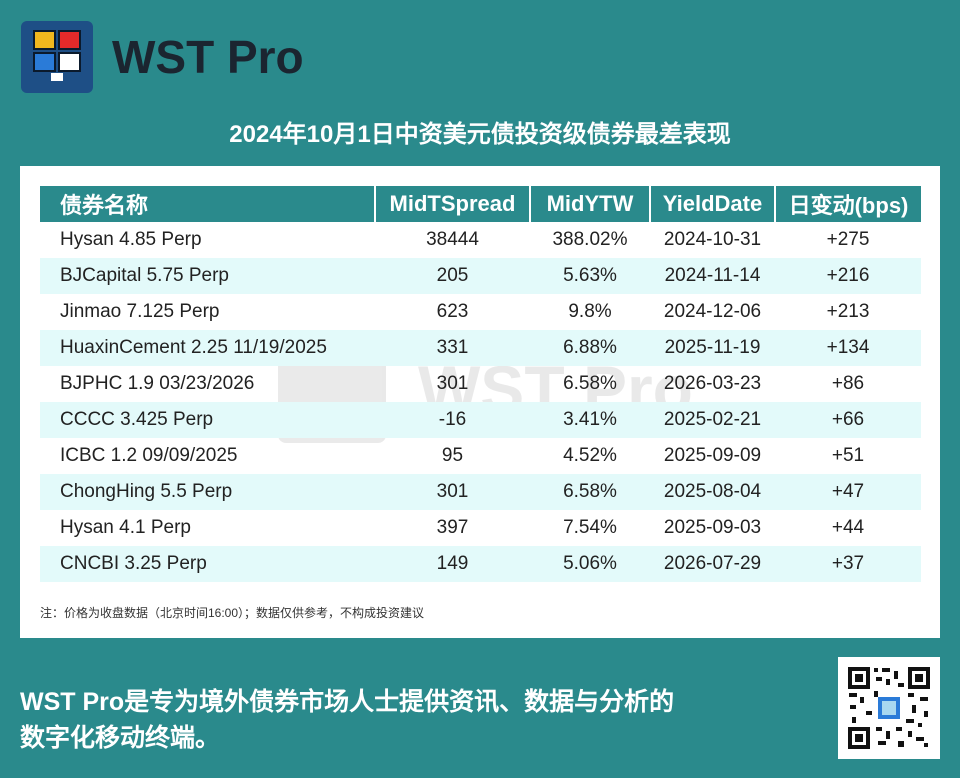  What do you see at coordinates (452, 348) in the screenshot?
I see `cell-midtspread: 331` at bounding box center [452, 348].